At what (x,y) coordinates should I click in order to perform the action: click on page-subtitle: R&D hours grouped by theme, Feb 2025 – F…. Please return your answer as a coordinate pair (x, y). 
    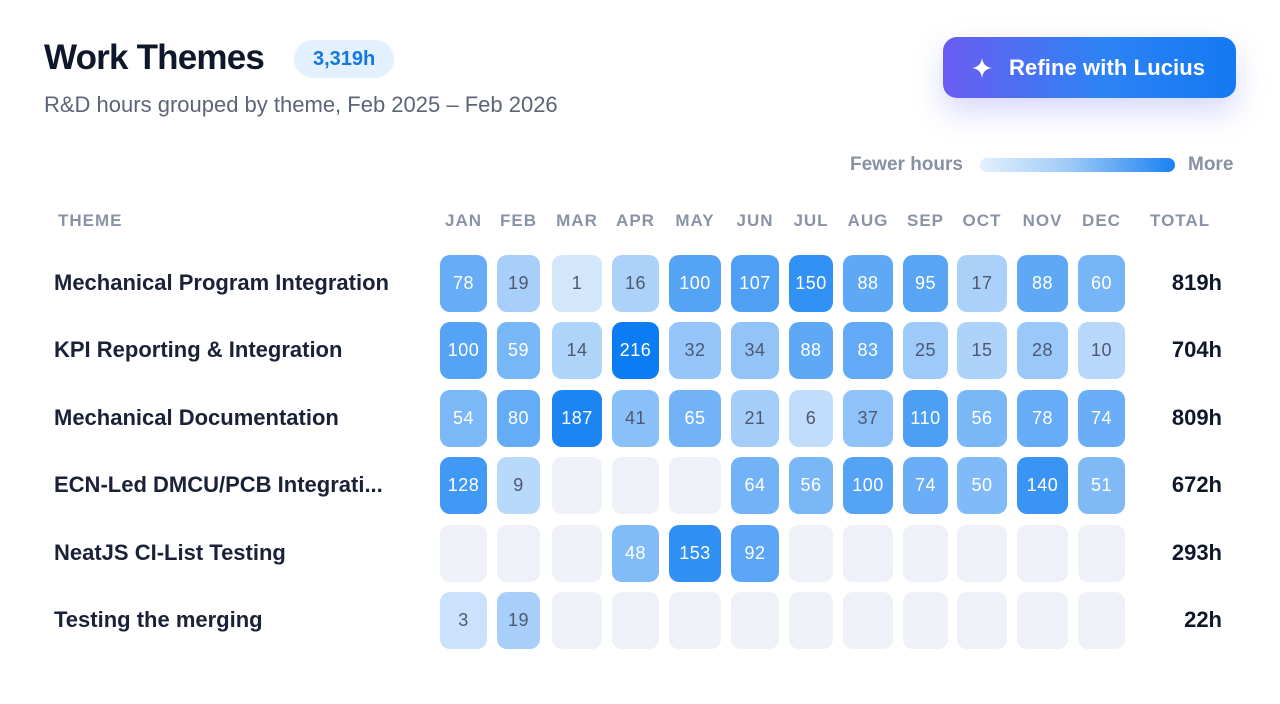
    Looking at the image, I should click on (301, 104).